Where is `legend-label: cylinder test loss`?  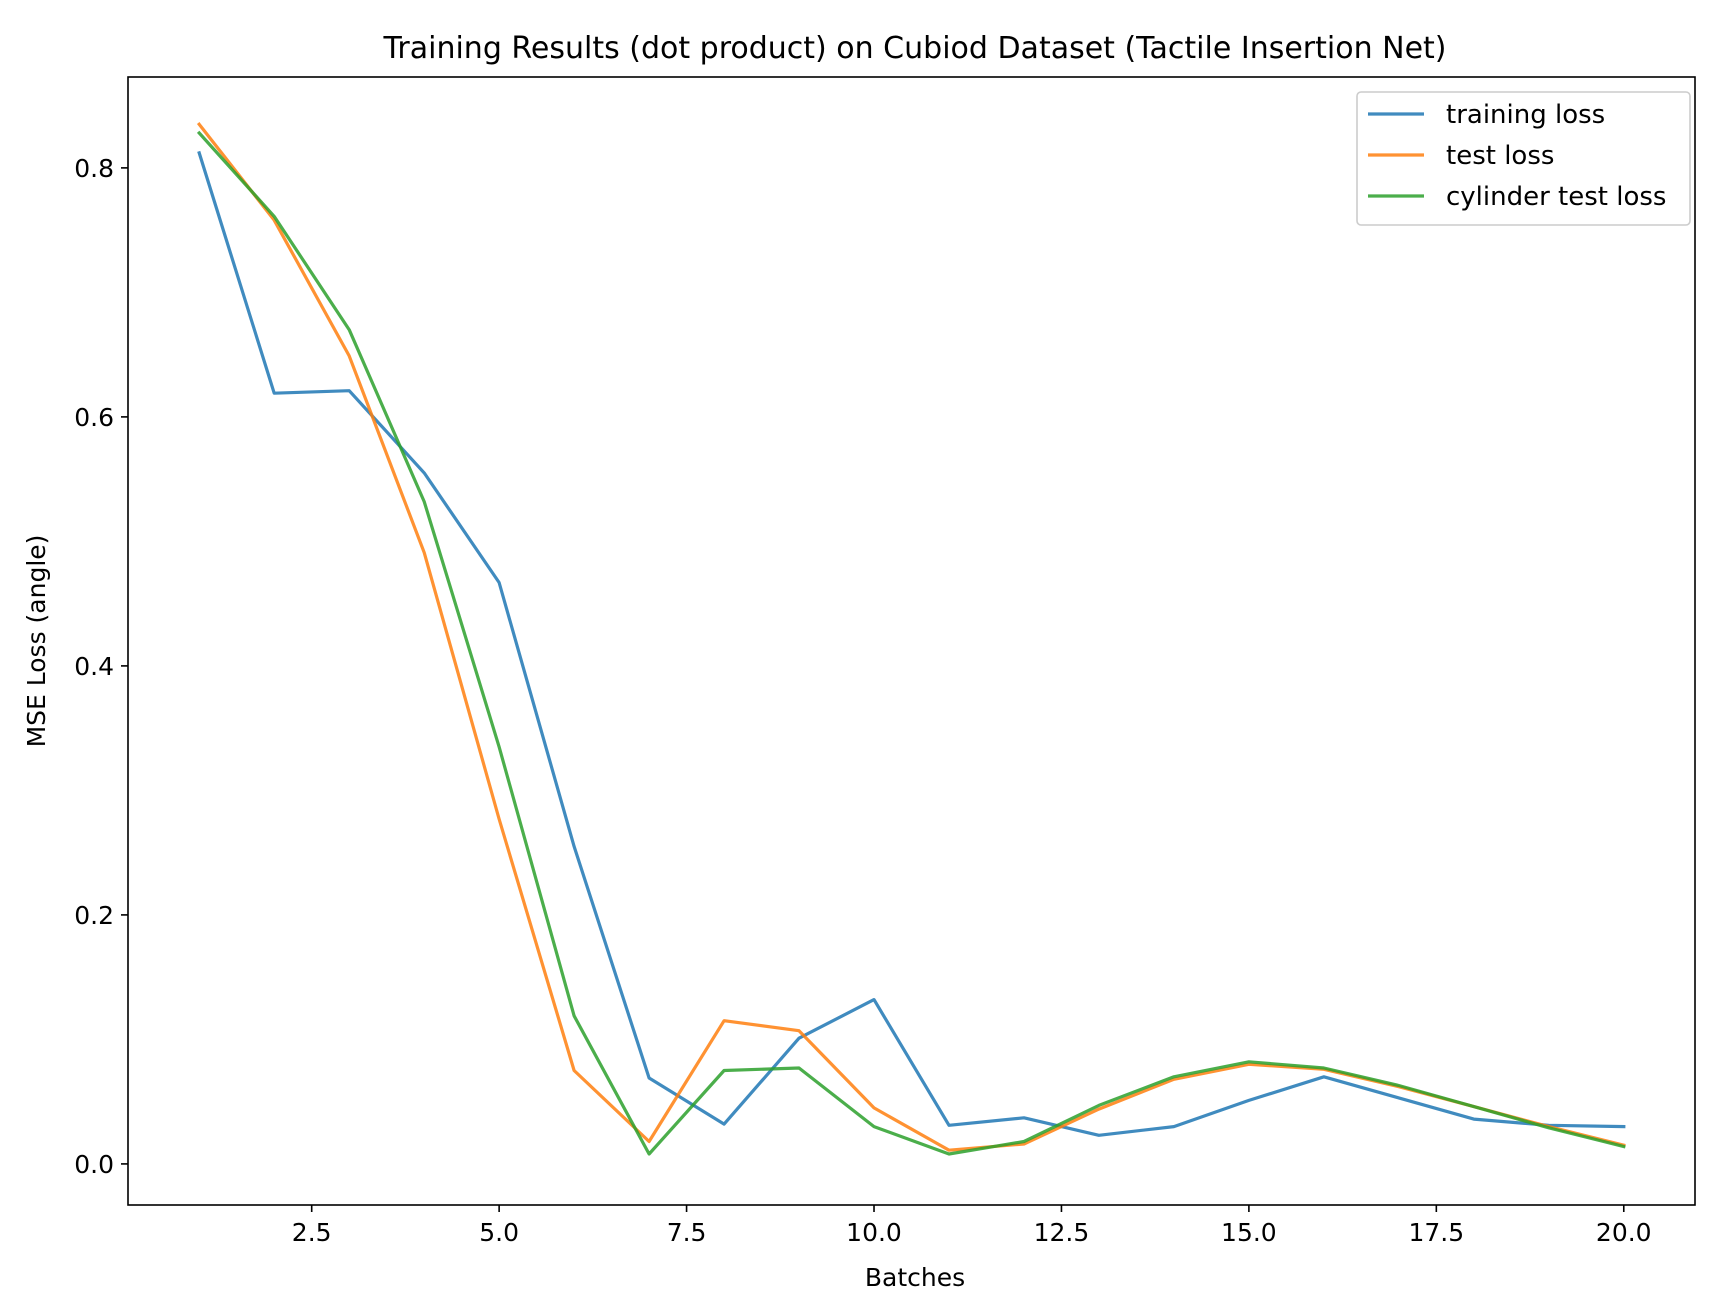
legend-label: cylinder test loss is located at coordinates (1556, 197).